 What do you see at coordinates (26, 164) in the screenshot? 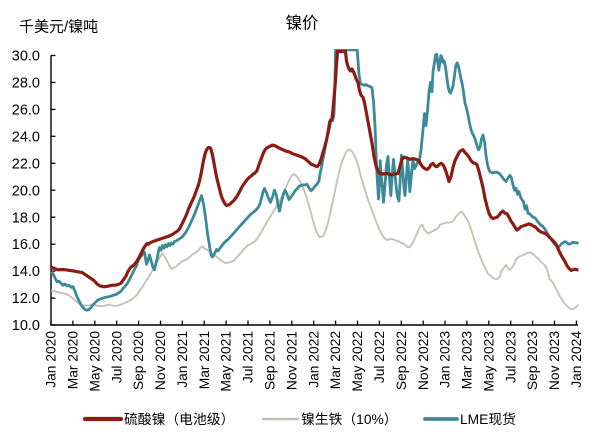
I see `svg-text: 22.0` at bounding box center [26, 164].